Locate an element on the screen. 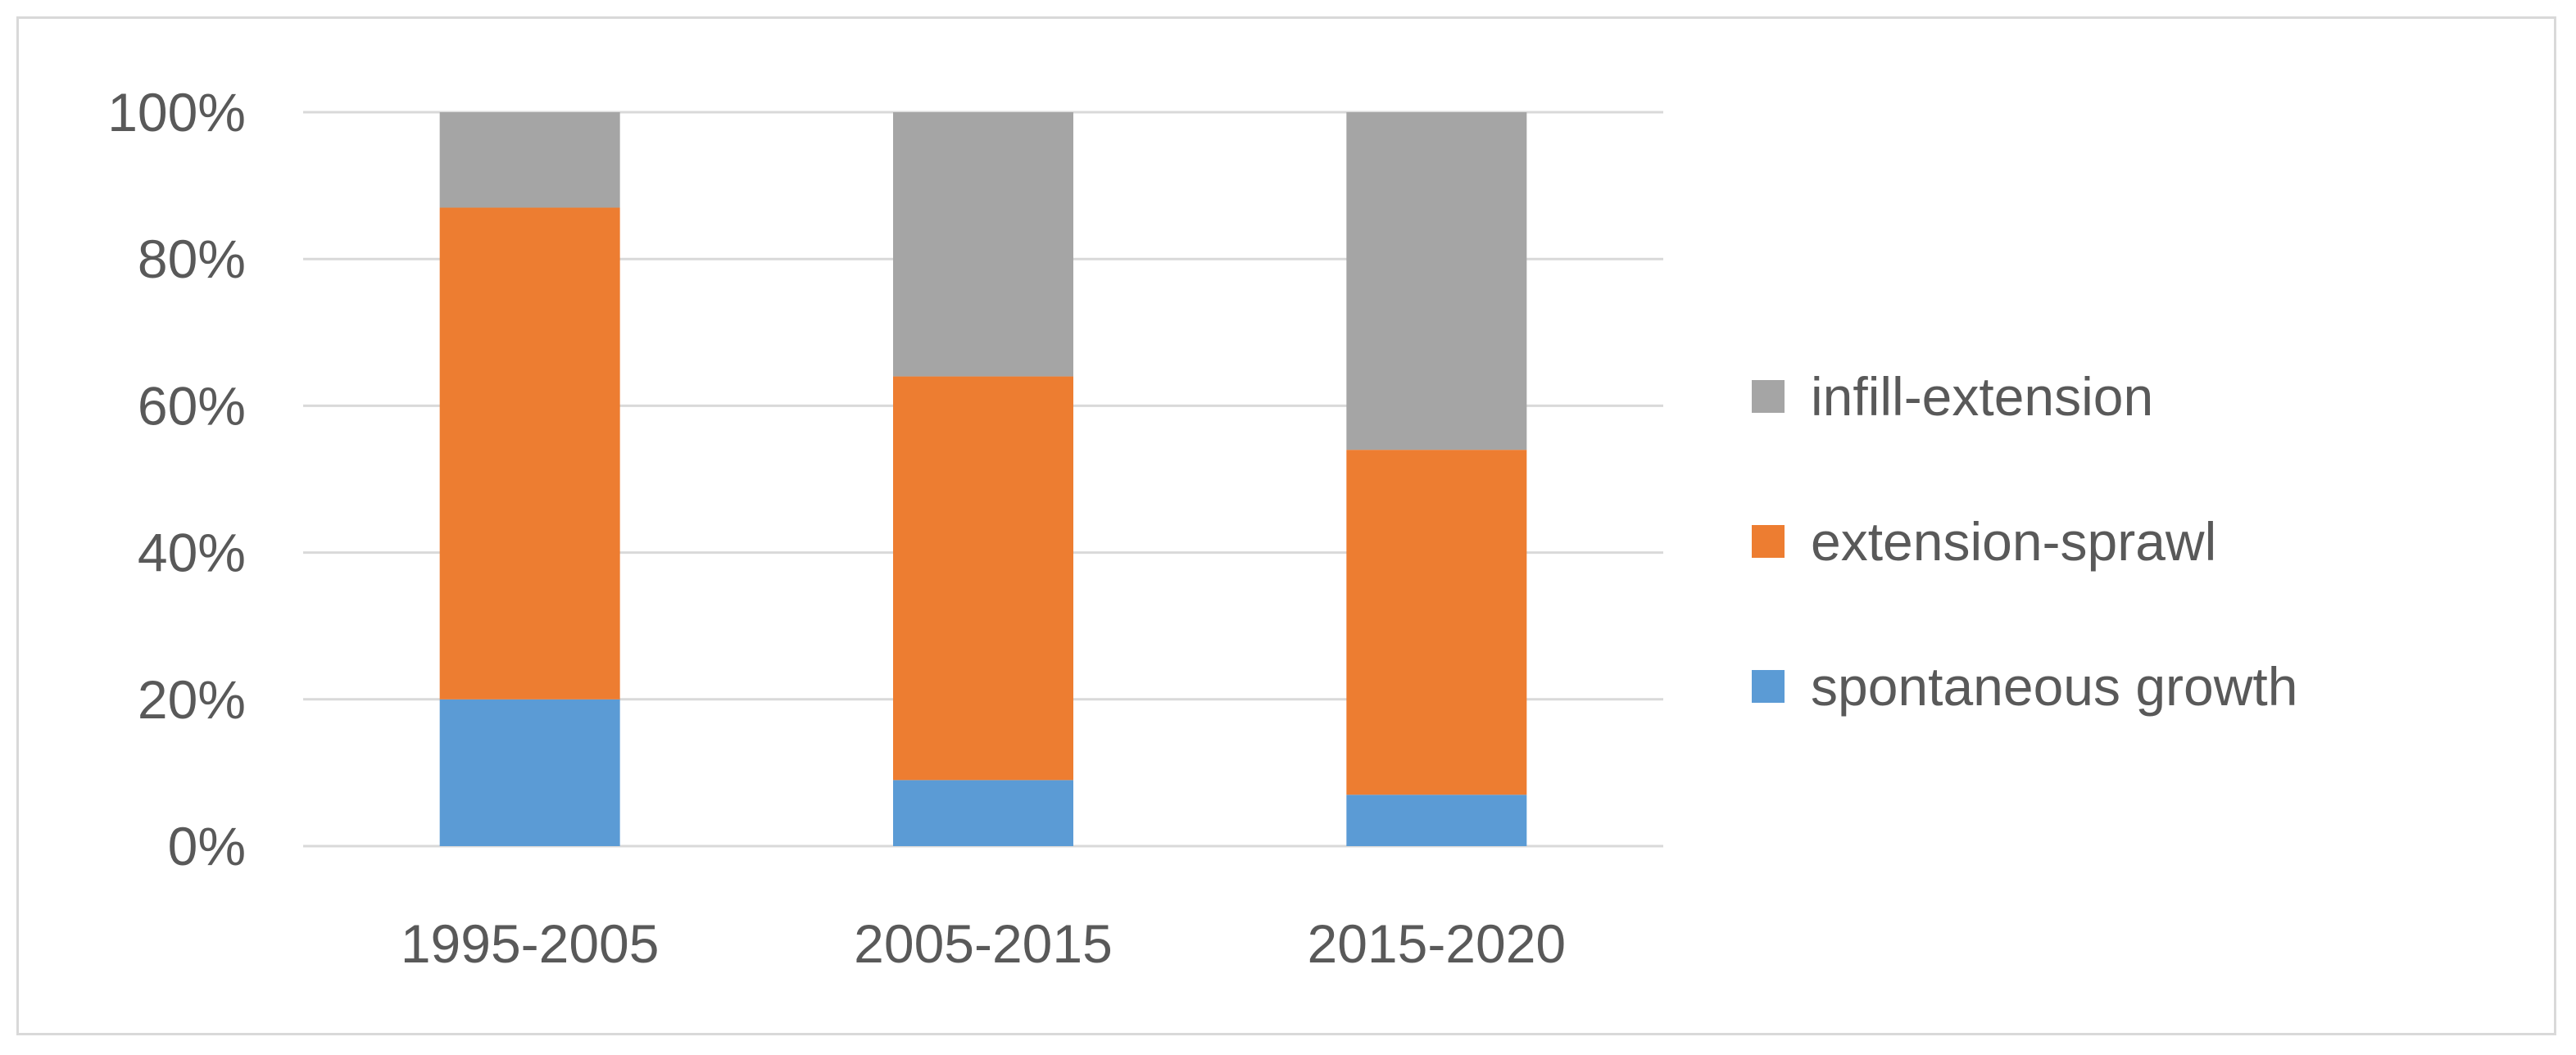 The width and height of the screenshot is (2576, 1055). y-tick-label: 60% is located at coordinates (192, 405).